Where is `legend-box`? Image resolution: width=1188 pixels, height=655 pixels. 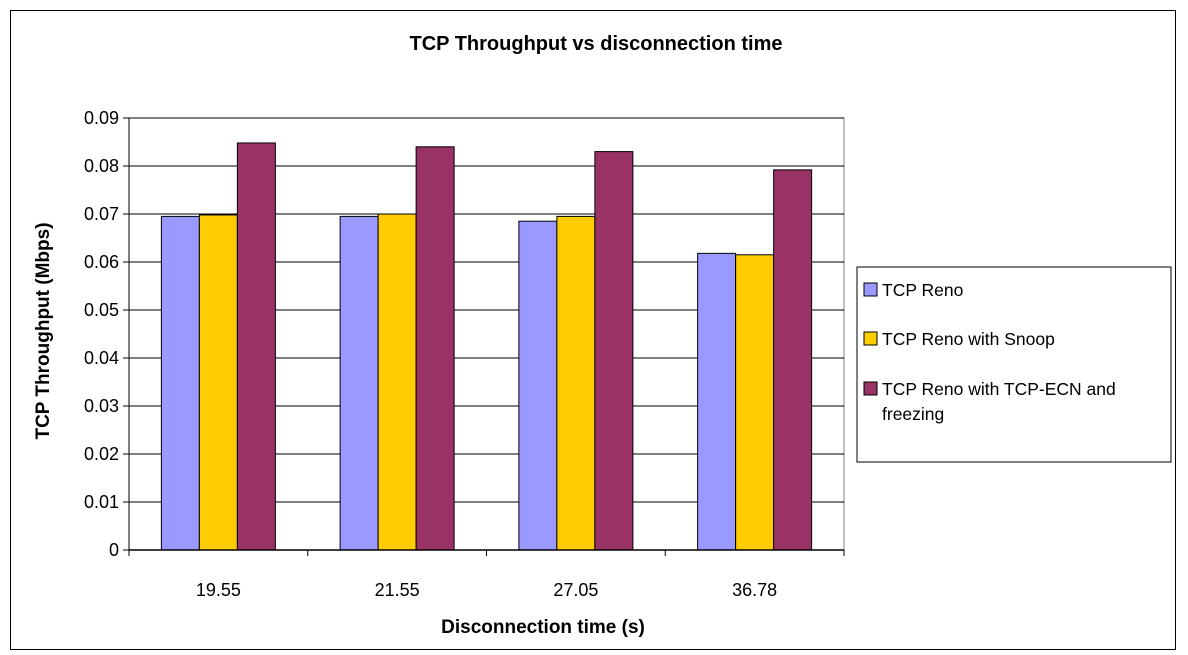
legend-box is located at coordinates (1014, 364).